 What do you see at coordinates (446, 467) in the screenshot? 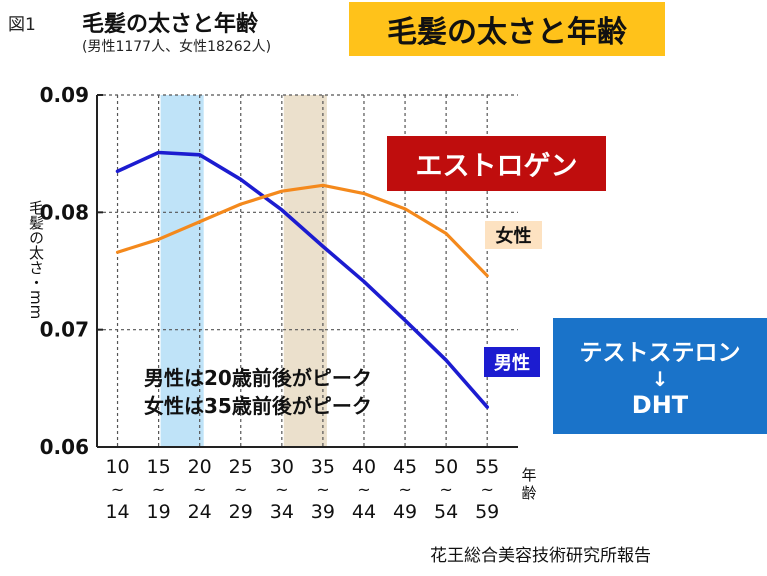
I see `x-tick-label-top: 50` at bounding box center [446, 467].